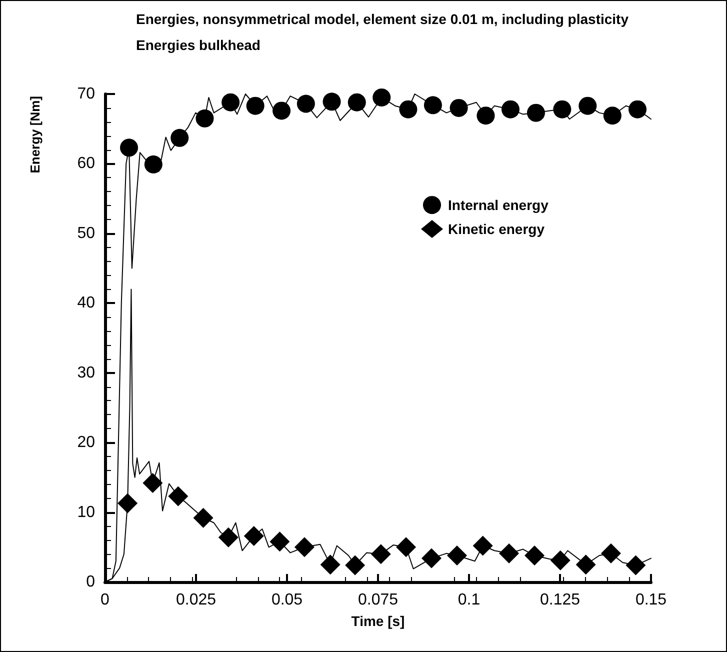  Describe the element at coordinates (378, 621) in the screenshot. I see `x-axis-title: Time [s]` at that location.